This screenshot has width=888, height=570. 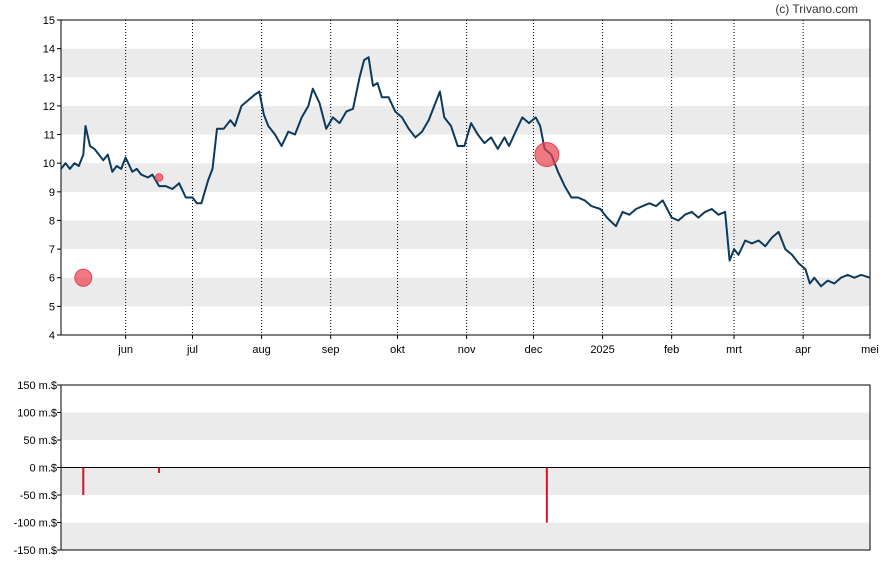 What do you see at coordinates (49, 21) in the screenshot?
I see `y-tick-label: 15` at bounding box center [49, 21].